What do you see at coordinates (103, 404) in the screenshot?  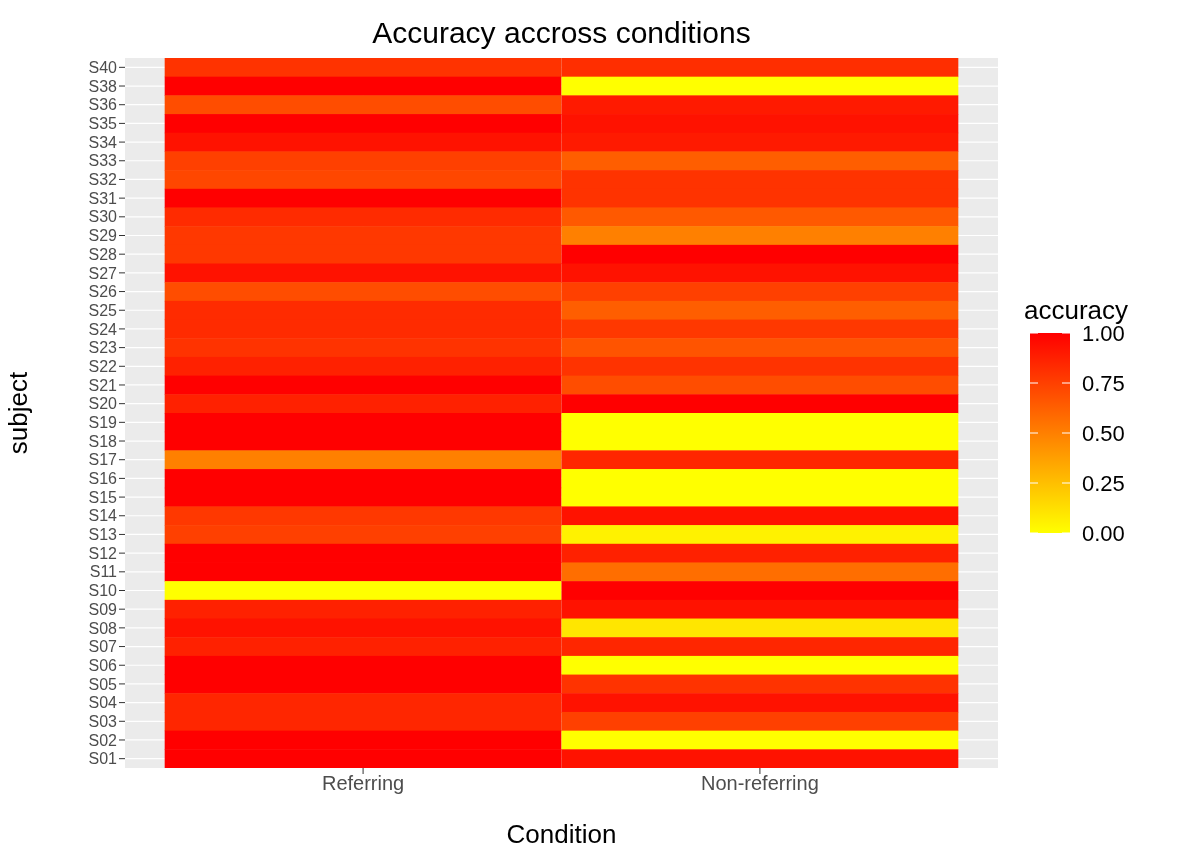 I see `y-tick-label: S20` at bounding box center [103, 404].